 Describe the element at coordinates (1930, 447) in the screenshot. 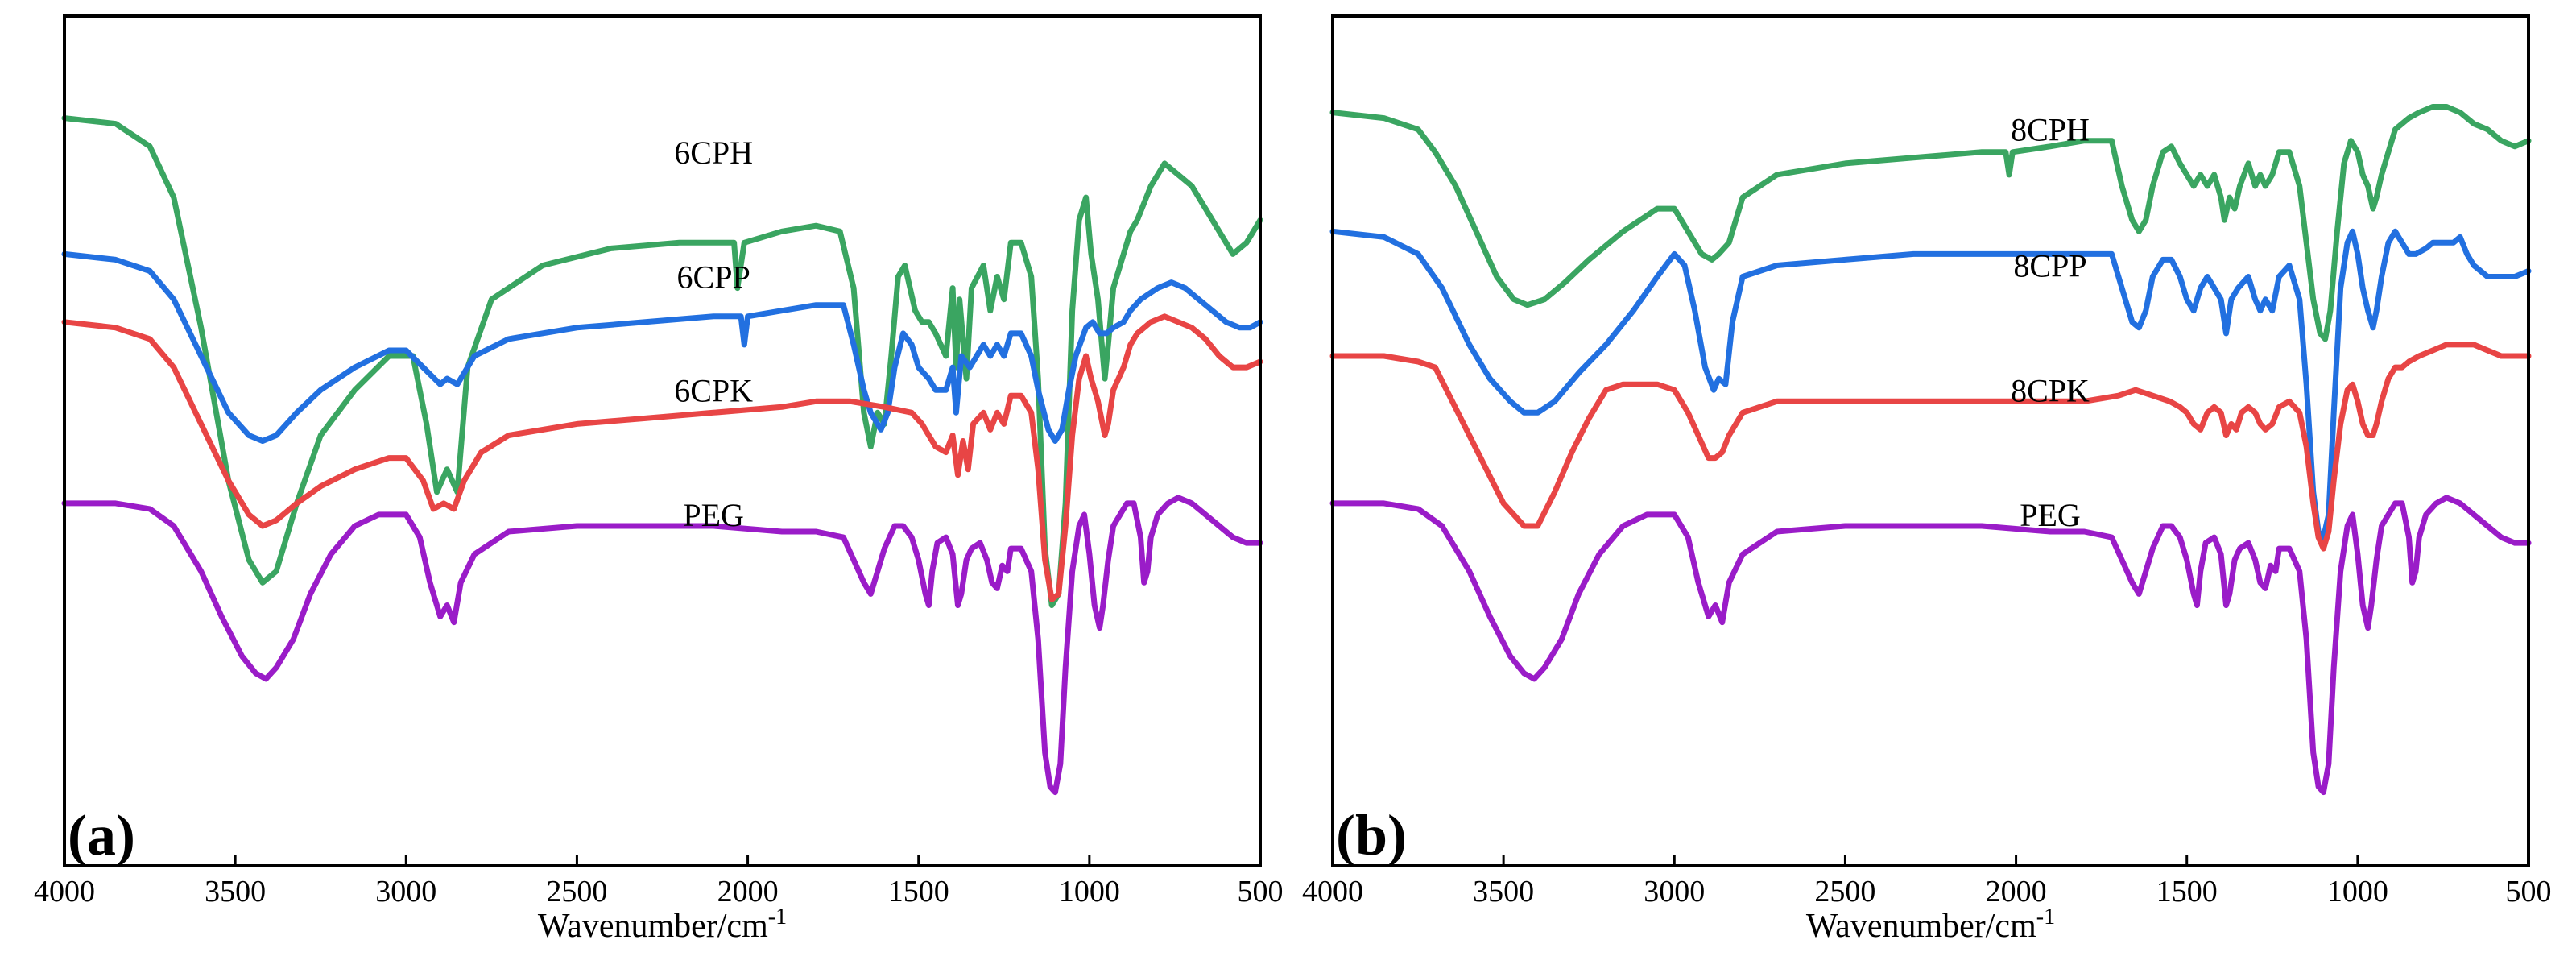

I see `series-line-b-8cpk` at that location.